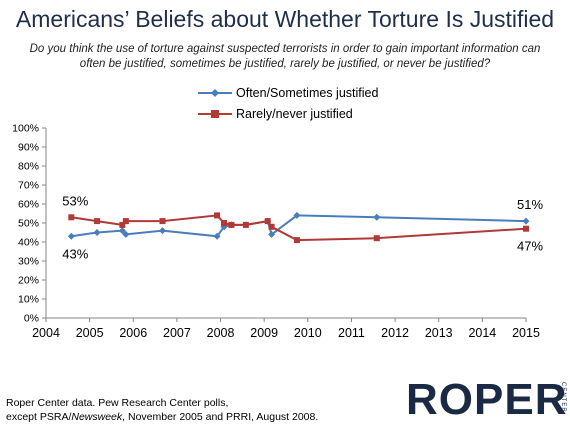 The width and height of the screenshot is (570, 427). I want to click on y-tick-label: 30%, so click(28, 262).